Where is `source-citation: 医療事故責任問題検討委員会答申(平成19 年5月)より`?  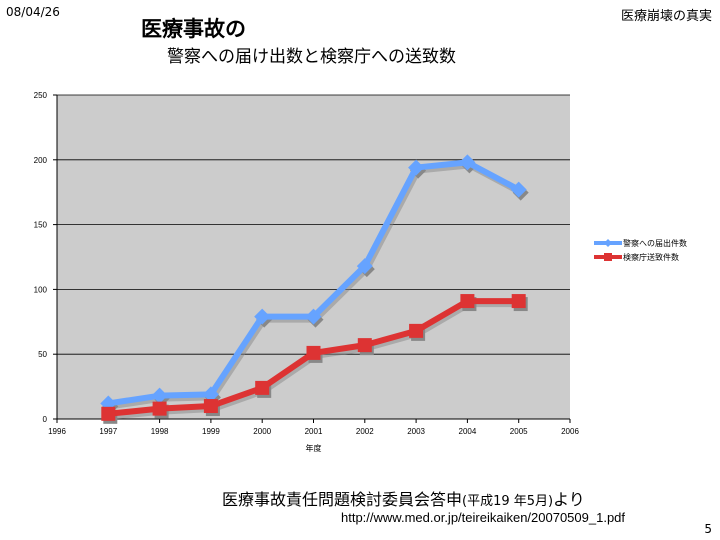
source-citation: 医療事故責任問題検討委員会答申(平成19 年5月)より is located at coordinates (403, 498).